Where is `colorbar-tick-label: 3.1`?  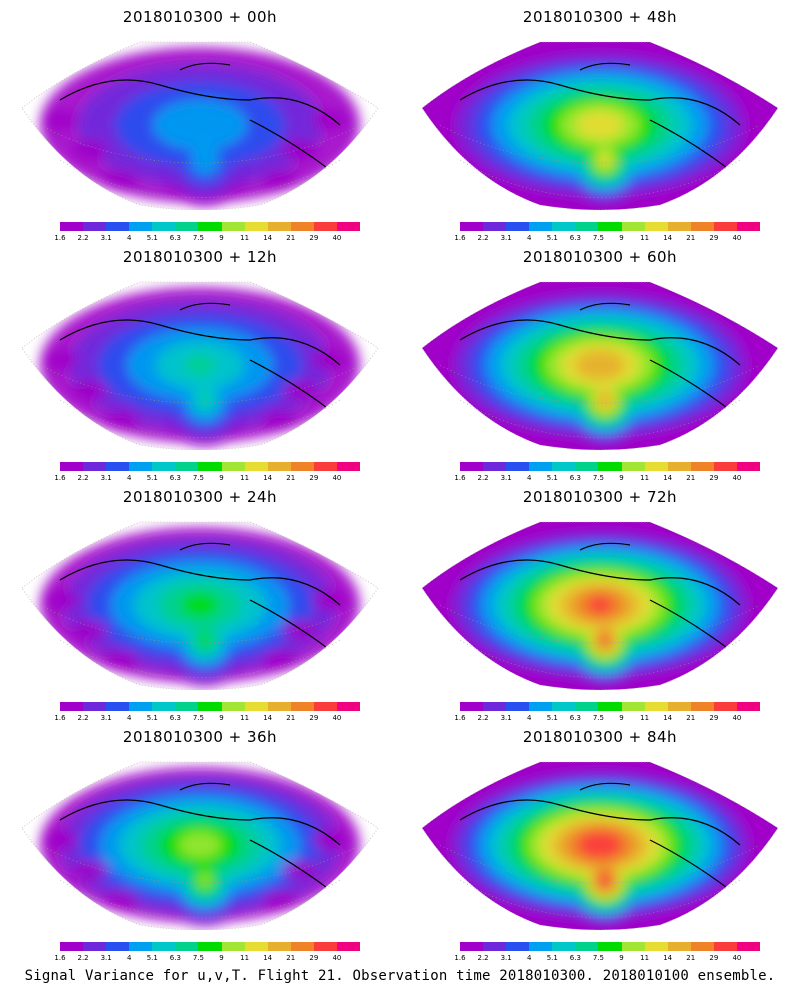
colorbar-tick-label: 3.1 is located at coordinates (106, 478).